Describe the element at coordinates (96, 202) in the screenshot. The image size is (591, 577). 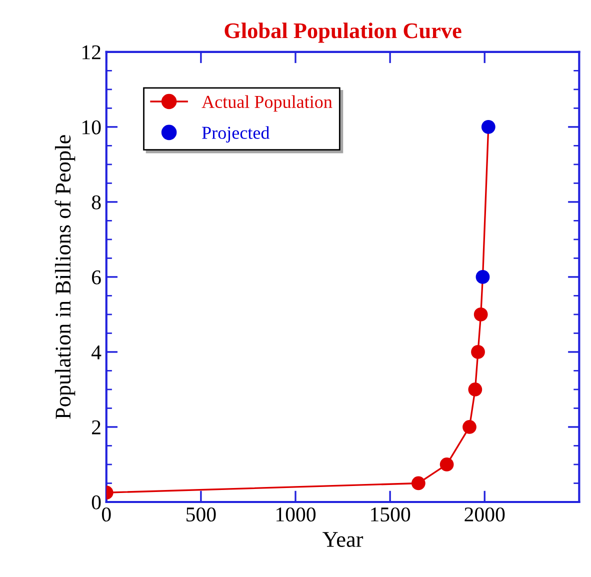
I see `y-tick-label: 8` at that location.